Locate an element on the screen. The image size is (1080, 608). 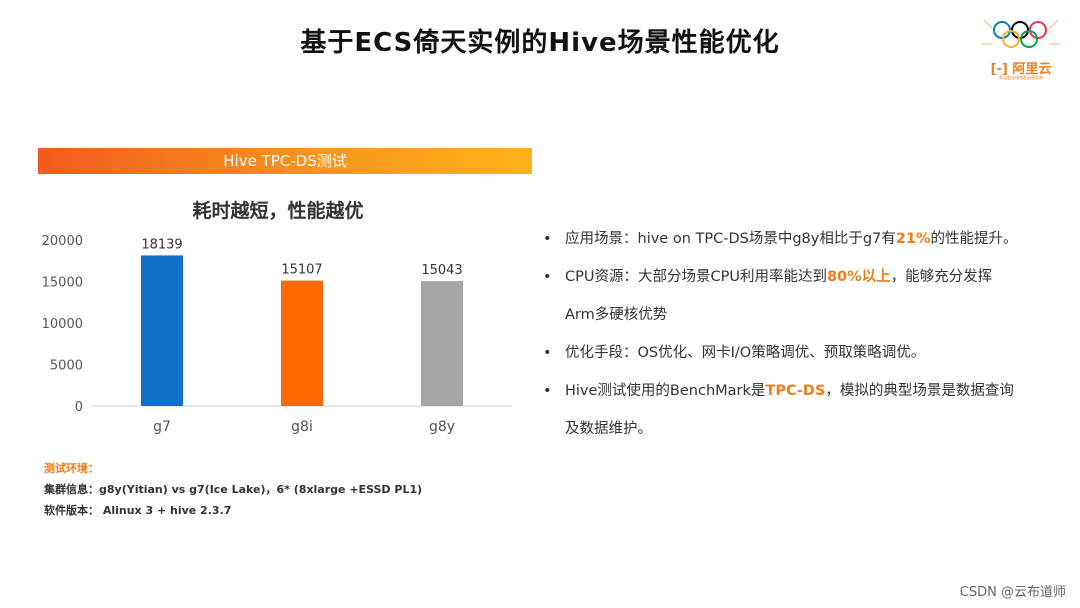
y-tick-label: 20000 is located at coordinates (62, 241).